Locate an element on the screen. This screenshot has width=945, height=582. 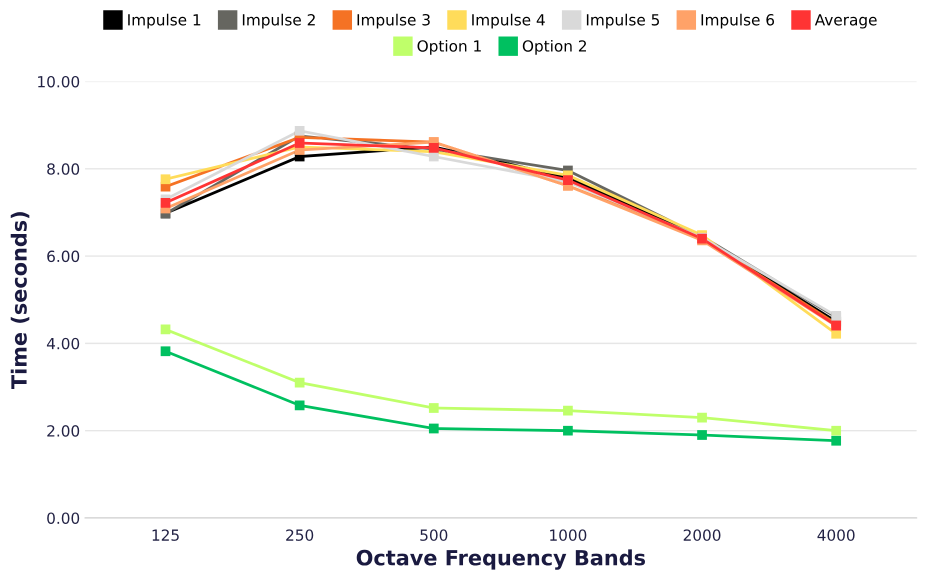
legend-label: Impulse 2 is located at coordinates (278, 21).